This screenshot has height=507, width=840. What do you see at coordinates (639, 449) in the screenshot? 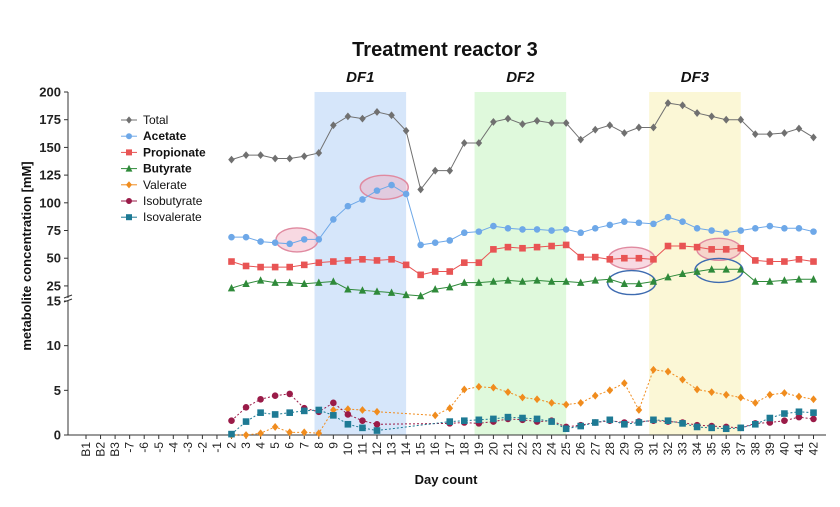
I see `x-tick-label: 30` at bounding box center [639, 449].